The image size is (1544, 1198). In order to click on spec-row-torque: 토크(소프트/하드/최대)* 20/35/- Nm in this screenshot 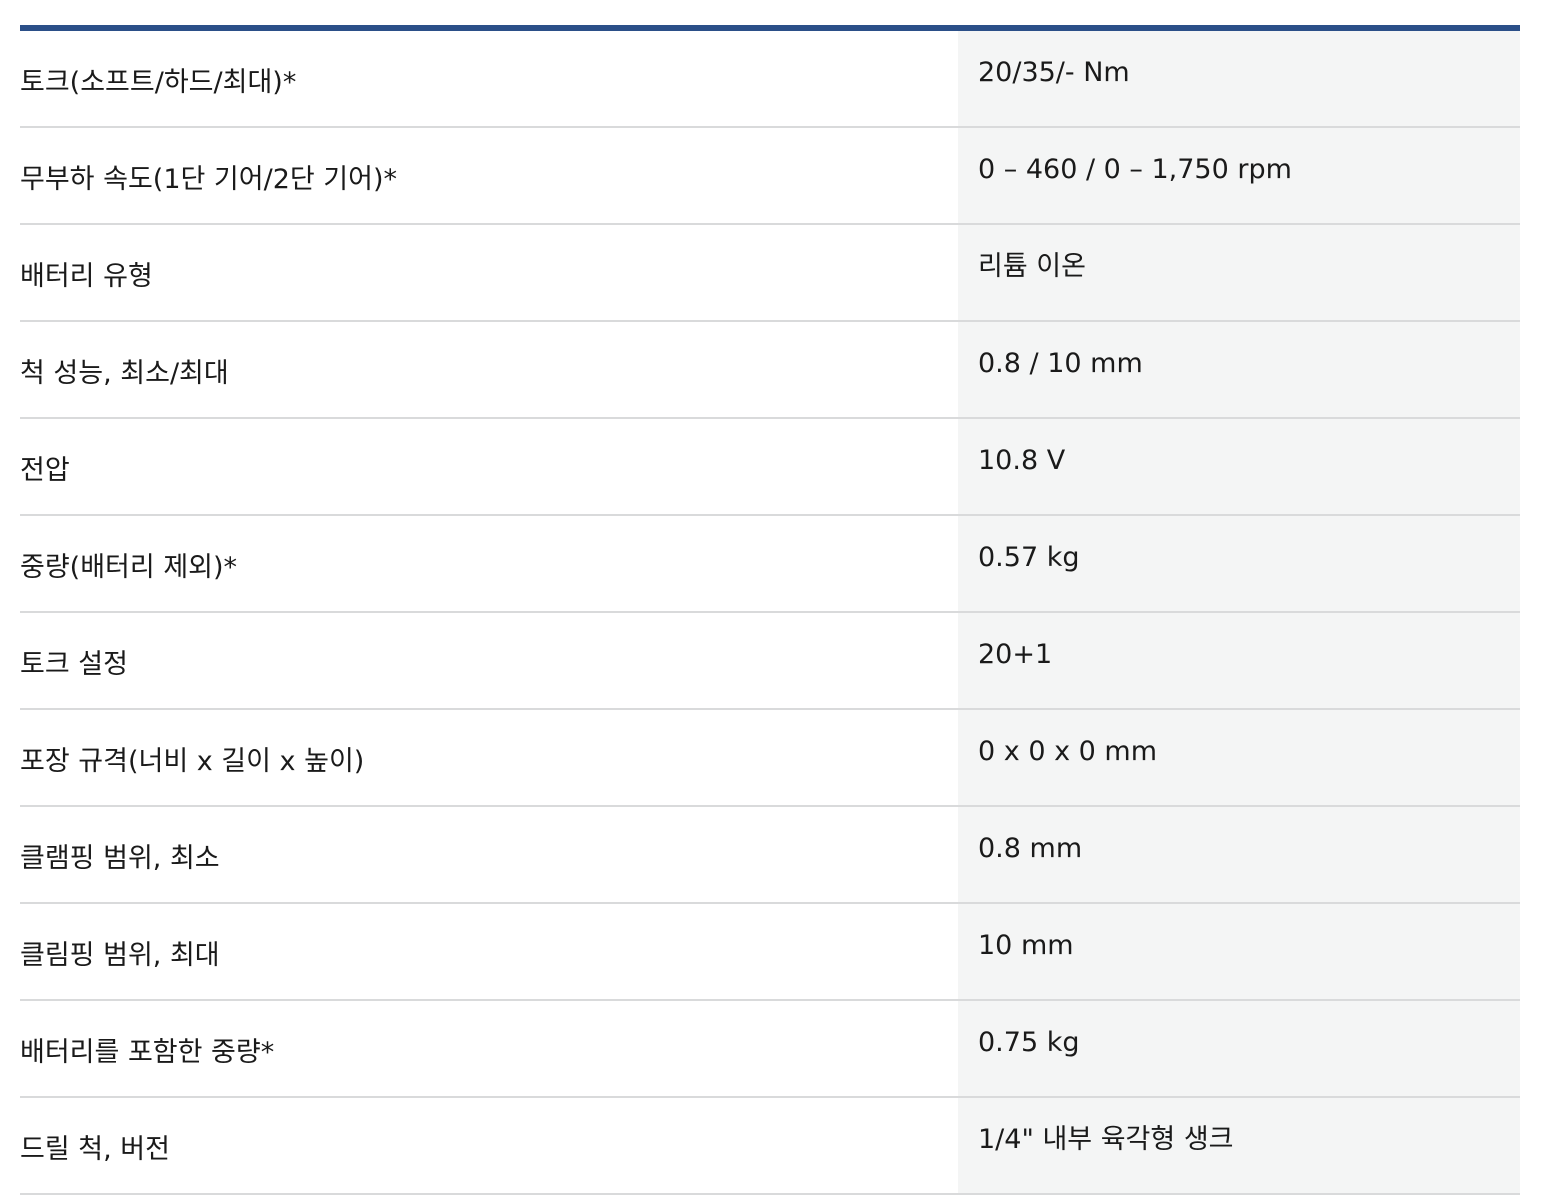, I will do `click(770, 79)`.